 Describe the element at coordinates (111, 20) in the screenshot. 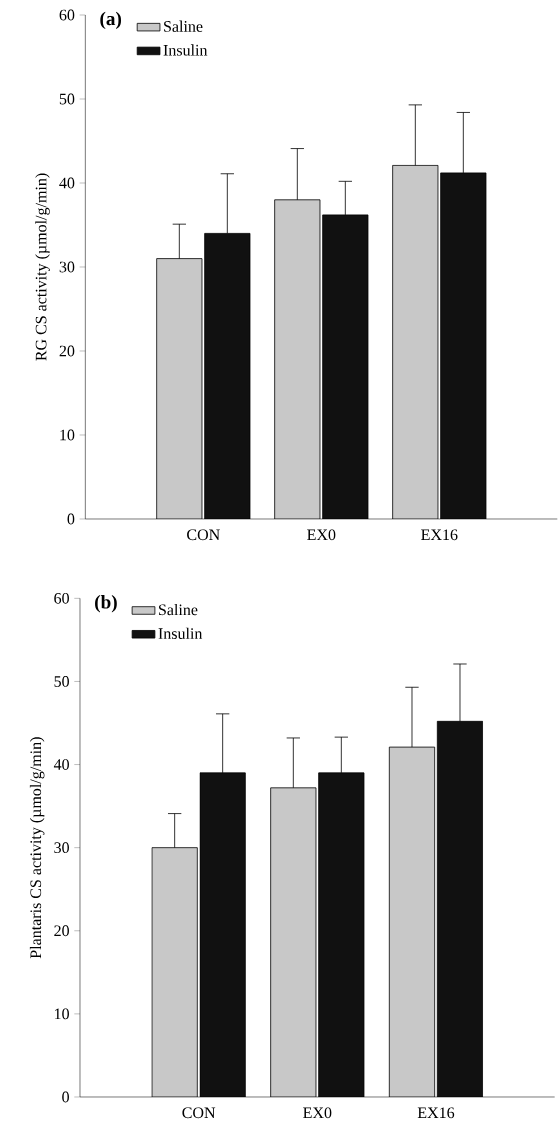

I see `chart-title: (a)` at that location.